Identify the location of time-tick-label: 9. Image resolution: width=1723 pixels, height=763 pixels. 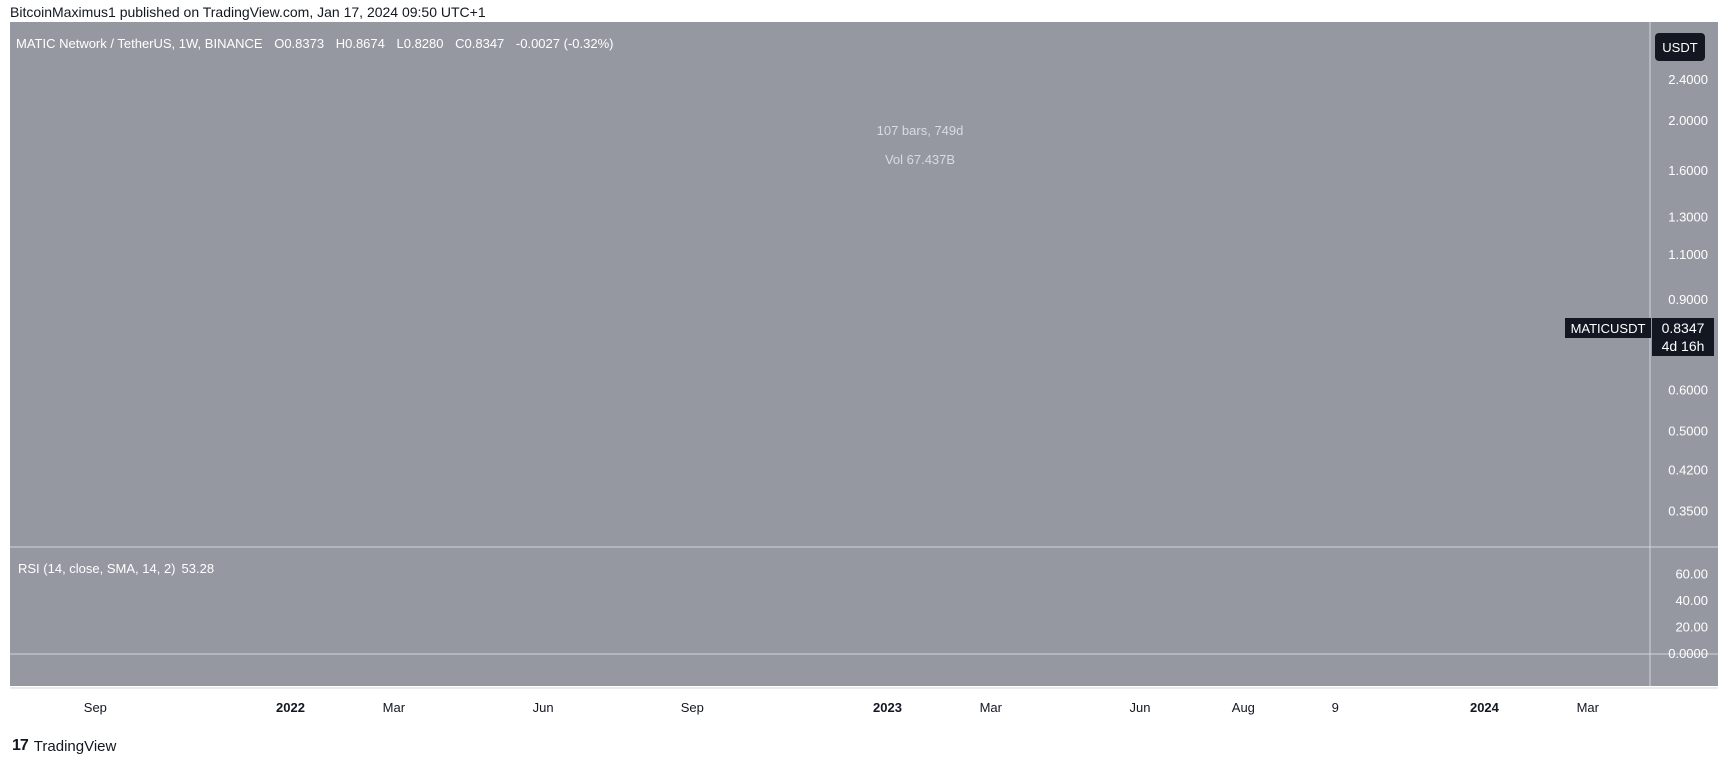
(1335, 707).